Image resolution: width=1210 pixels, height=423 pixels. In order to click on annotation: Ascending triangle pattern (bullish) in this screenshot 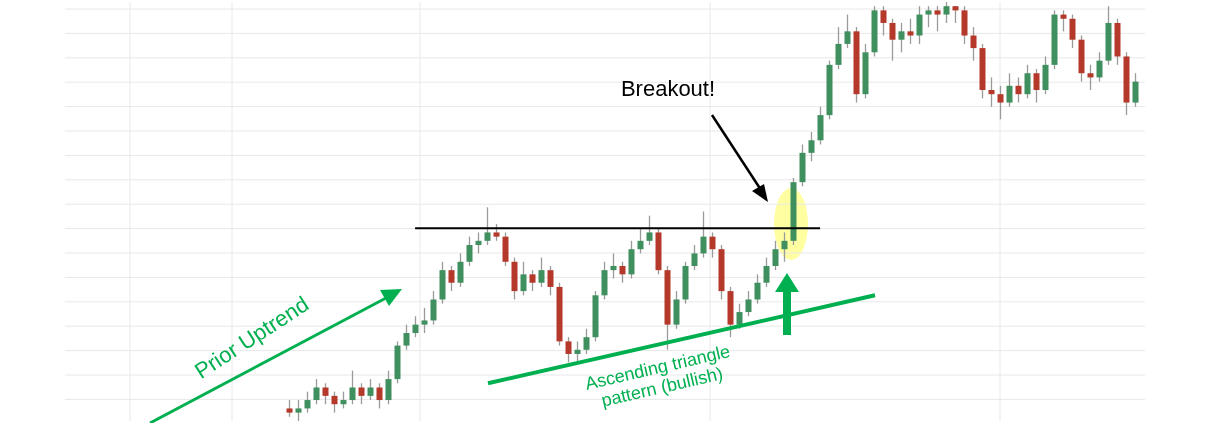, I will do `click(658, 377)`.